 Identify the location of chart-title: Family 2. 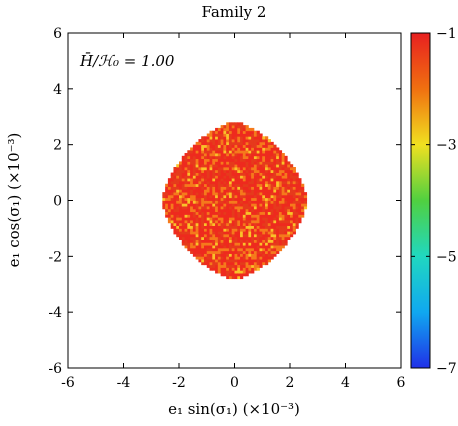
(234, 12).